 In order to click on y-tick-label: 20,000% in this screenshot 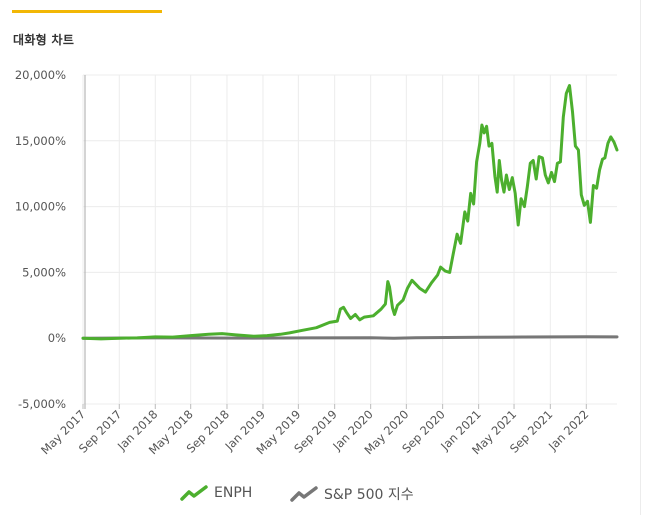, I will do `click(40, 75)`.